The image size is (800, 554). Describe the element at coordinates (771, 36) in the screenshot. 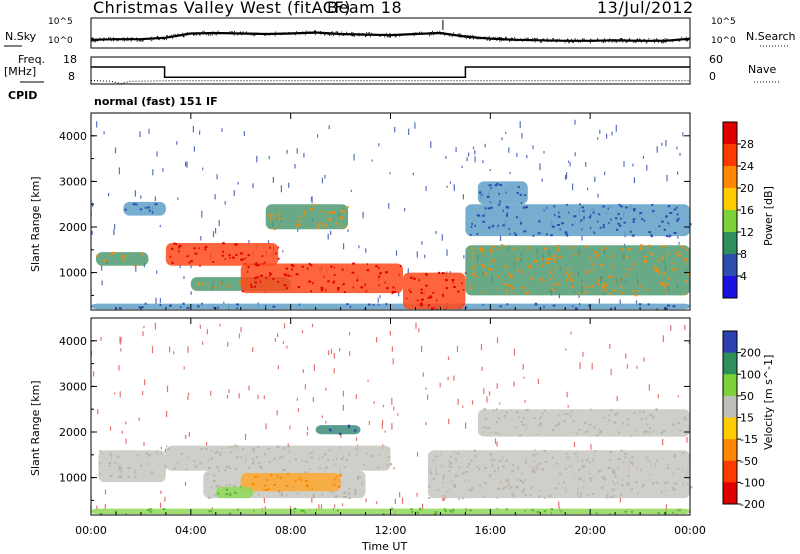

I see `nsearch-label: N.Search` at that location.